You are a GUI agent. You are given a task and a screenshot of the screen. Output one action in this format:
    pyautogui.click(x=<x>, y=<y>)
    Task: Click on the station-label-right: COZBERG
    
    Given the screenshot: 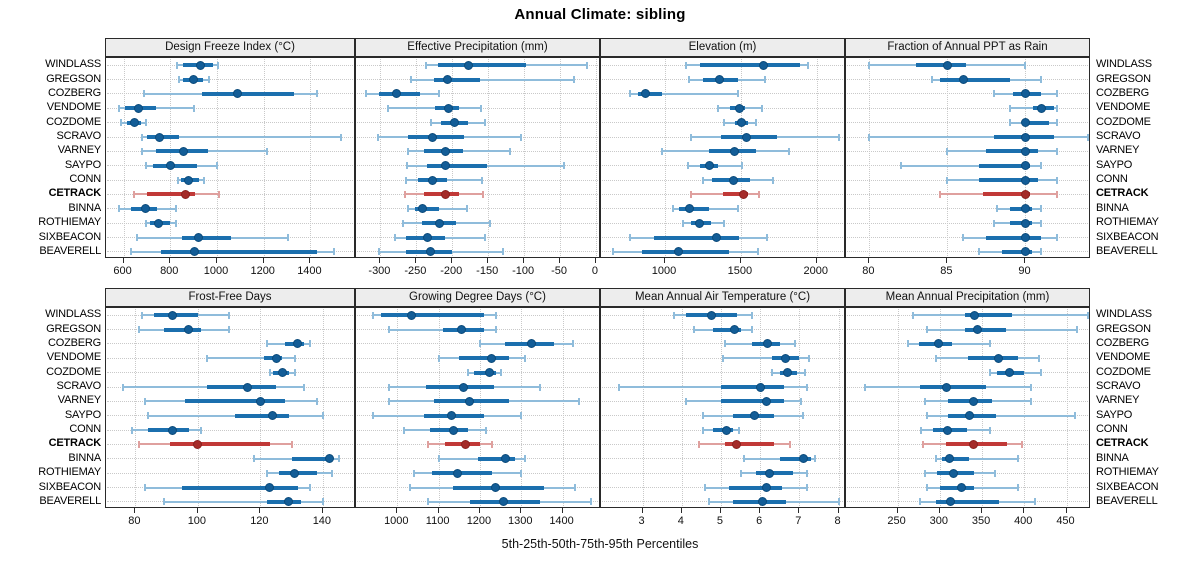 What is the action you would take?
    pyautogui.click(x=1122, y=342)
    